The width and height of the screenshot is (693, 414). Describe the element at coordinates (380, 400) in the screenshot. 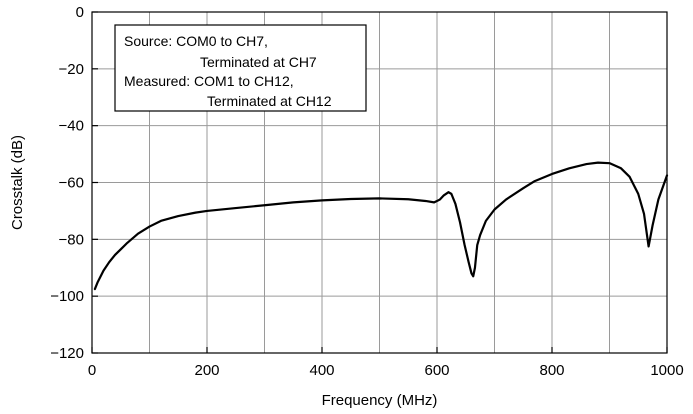

I see `x-axis-title: Frequency (MHz)` at that location.